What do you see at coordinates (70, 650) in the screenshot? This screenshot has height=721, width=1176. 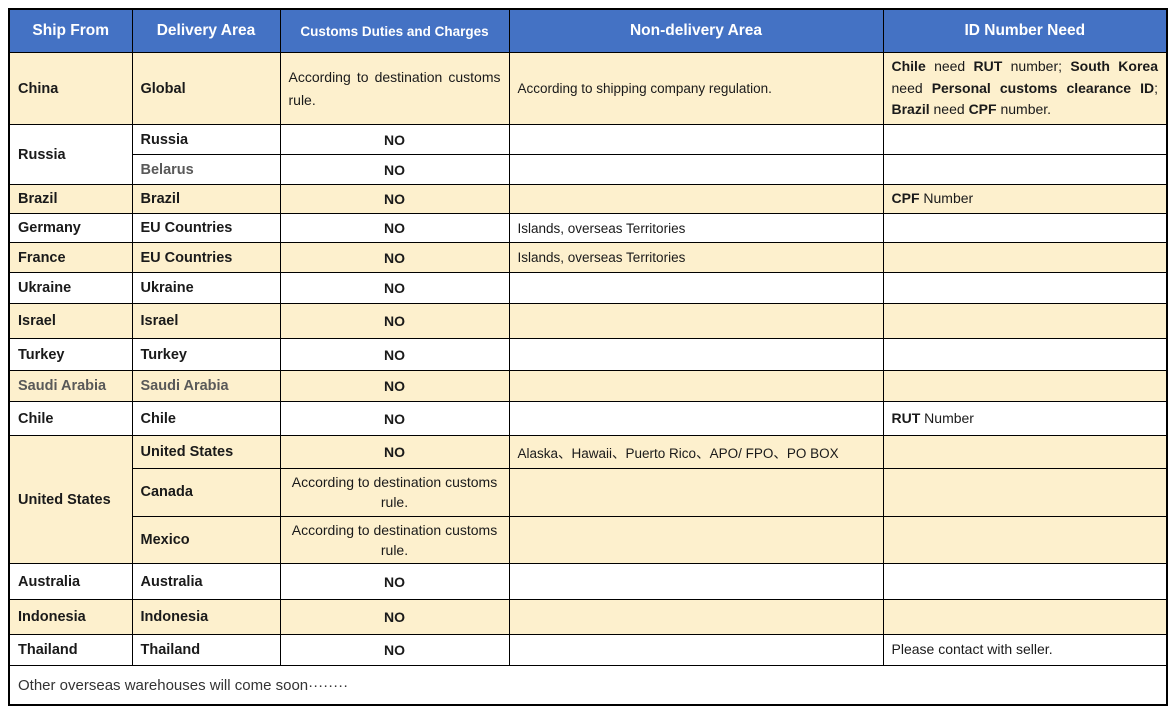 I see `cell-ship-from: Thailand` at bounding box center [70, 650].